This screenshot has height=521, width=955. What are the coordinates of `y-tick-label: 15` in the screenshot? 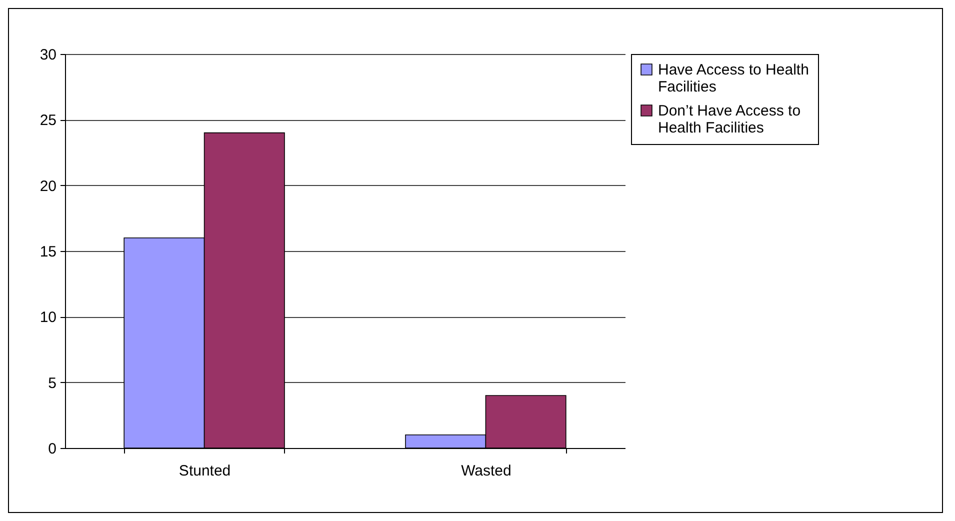 It's located at (48, 252).